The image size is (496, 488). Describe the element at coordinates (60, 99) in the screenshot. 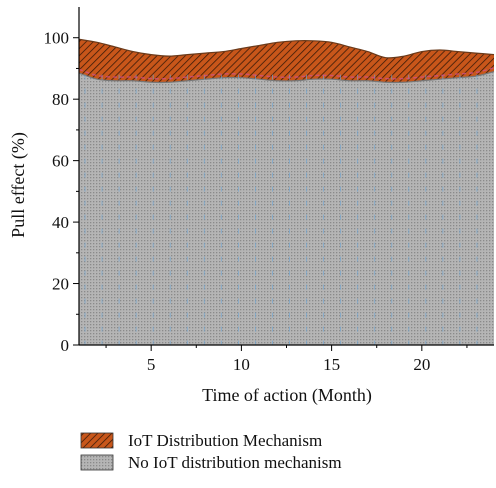

I see `y-tick-label: 80` at that location.